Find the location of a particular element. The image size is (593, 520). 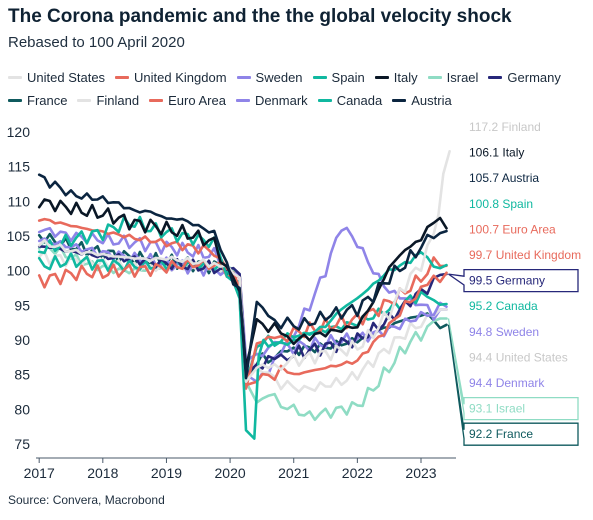

legend-item: Germany is located at coordinates (524, 77).